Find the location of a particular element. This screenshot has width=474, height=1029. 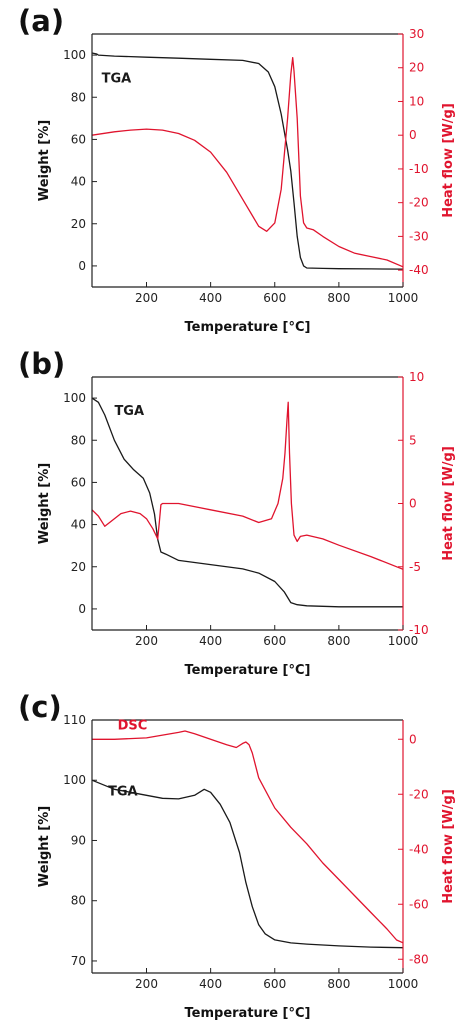

y2-tick-label: 5 is located at coordinates (413, 440).